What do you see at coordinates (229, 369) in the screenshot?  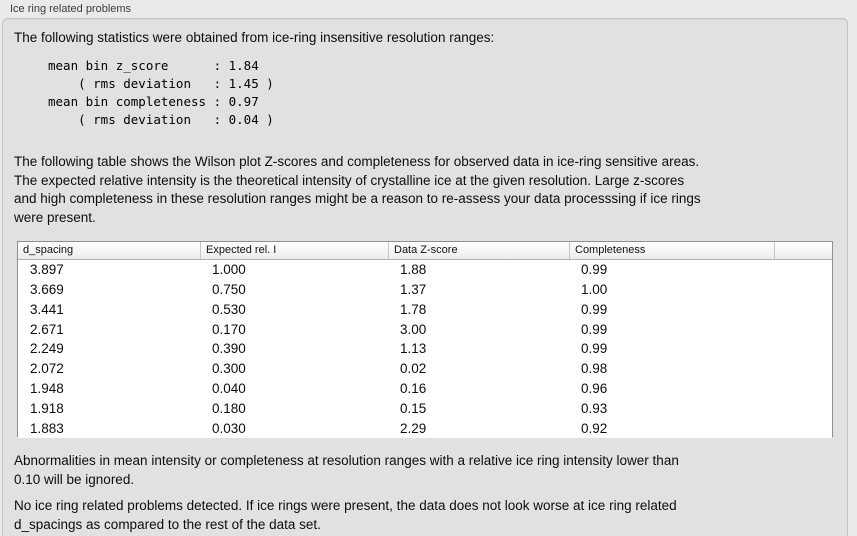 I see `table-cell: 0.300` at bounding box center [229, 369].